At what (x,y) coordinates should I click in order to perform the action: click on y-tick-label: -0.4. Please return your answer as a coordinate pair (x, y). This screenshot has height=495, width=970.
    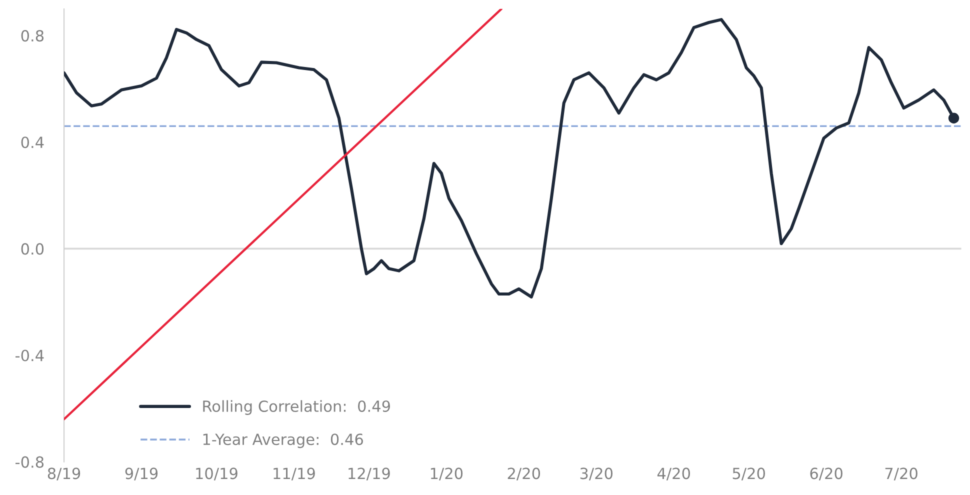
    Looking at the image, I should click on (30, 356).